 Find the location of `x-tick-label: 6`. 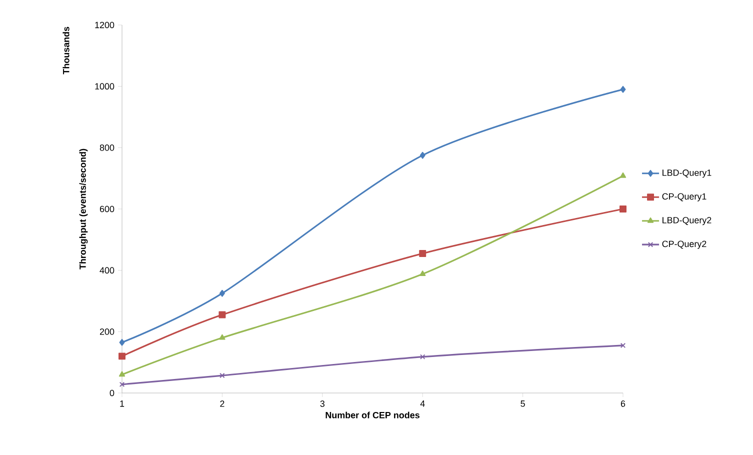

x-tick-label: 6 is located at coordinates (623, 403).